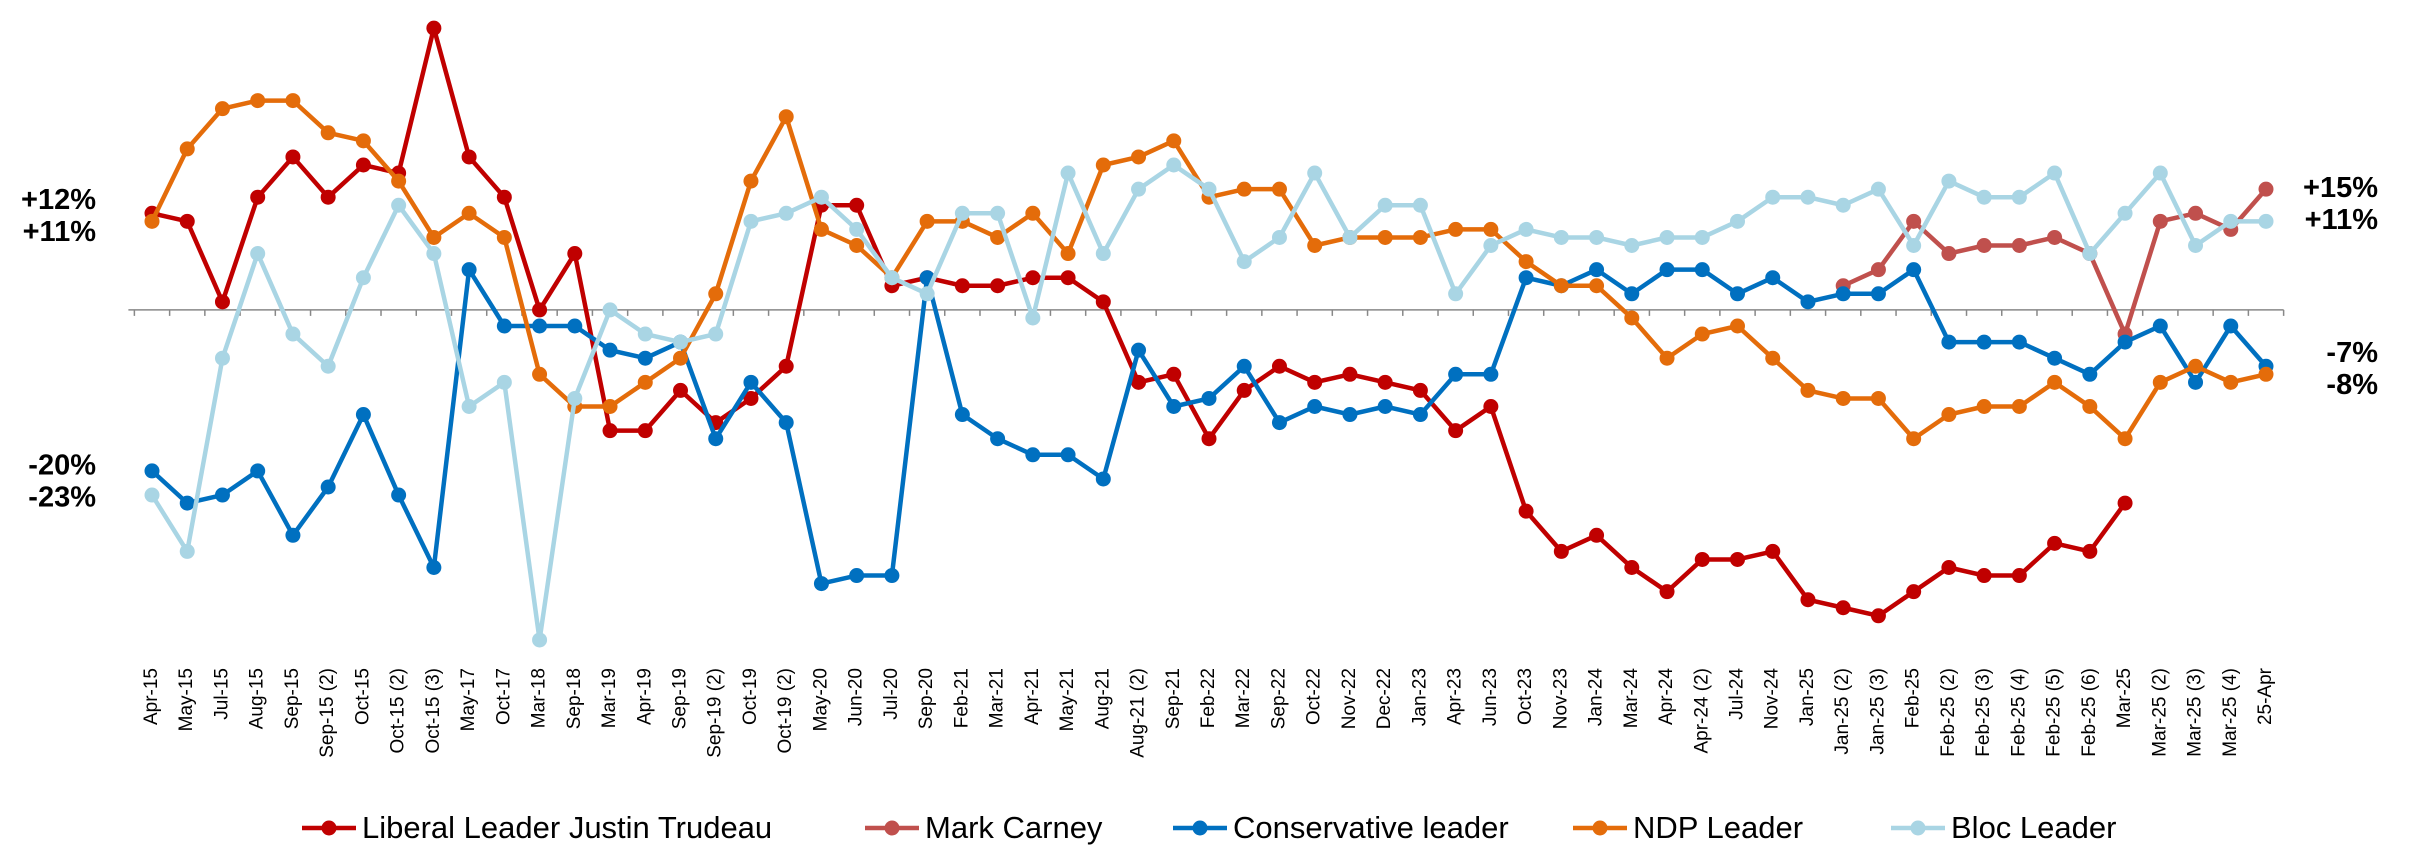 This screenshot has width=2432, height=850. Describe the element at coordinates (1138, 713) in the screenshot. I see `x-tick-label: Aug-21 (2)` at that location.